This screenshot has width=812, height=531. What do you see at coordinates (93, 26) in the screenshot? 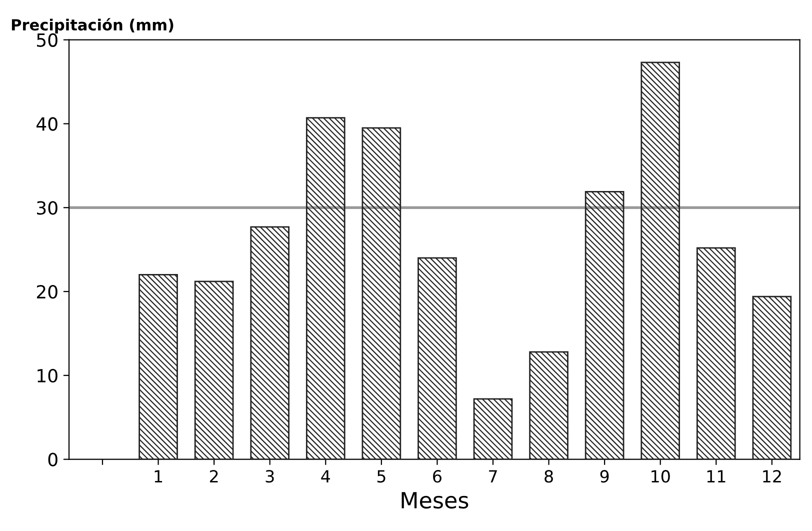
I see `y-axis-title: Precipitación (mm)` at bounding box center [93, 26].